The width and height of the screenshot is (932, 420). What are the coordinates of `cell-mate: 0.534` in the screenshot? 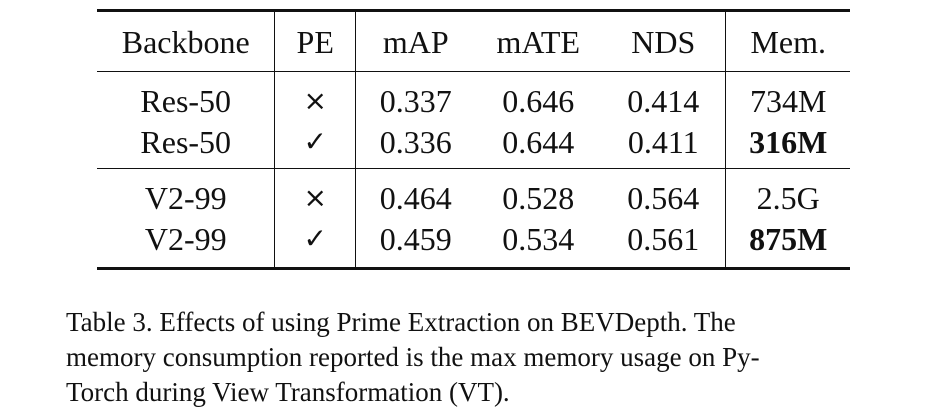 It's located at (538, 244).